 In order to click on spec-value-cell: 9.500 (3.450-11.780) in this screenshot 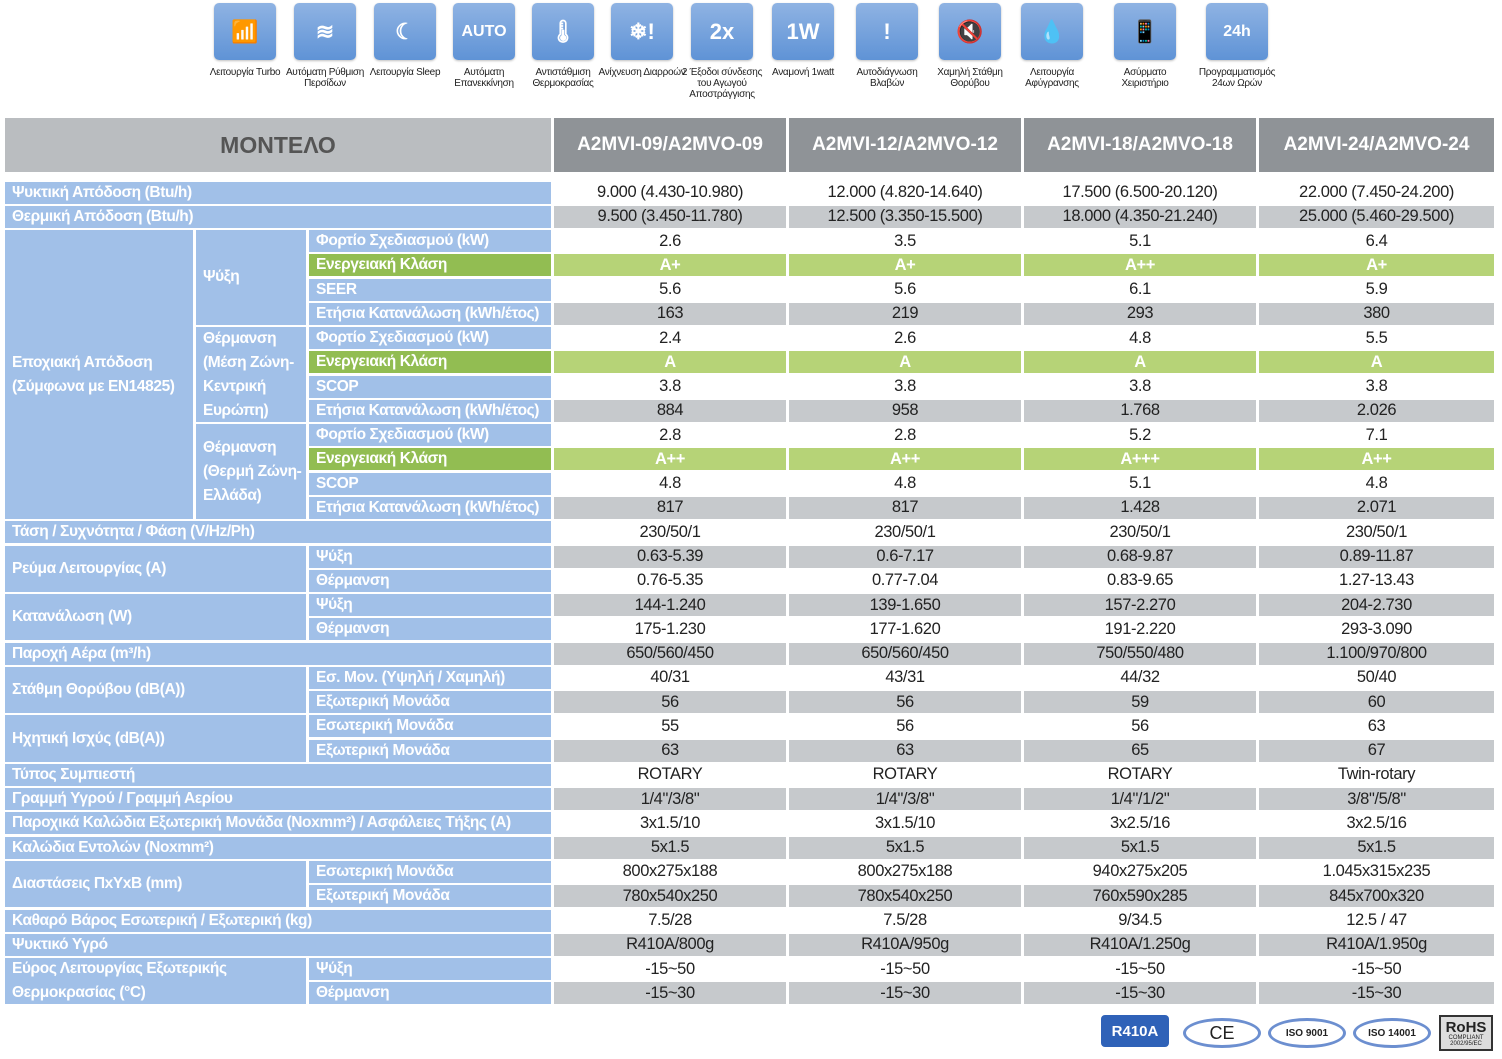, I will do `click(670, 216)`.